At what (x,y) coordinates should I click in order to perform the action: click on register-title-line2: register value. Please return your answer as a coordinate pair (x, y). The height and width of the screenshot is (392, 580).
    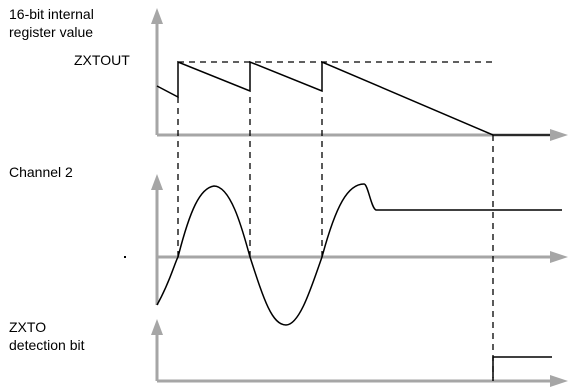
    Looking at the image, I should click on (51, 32).